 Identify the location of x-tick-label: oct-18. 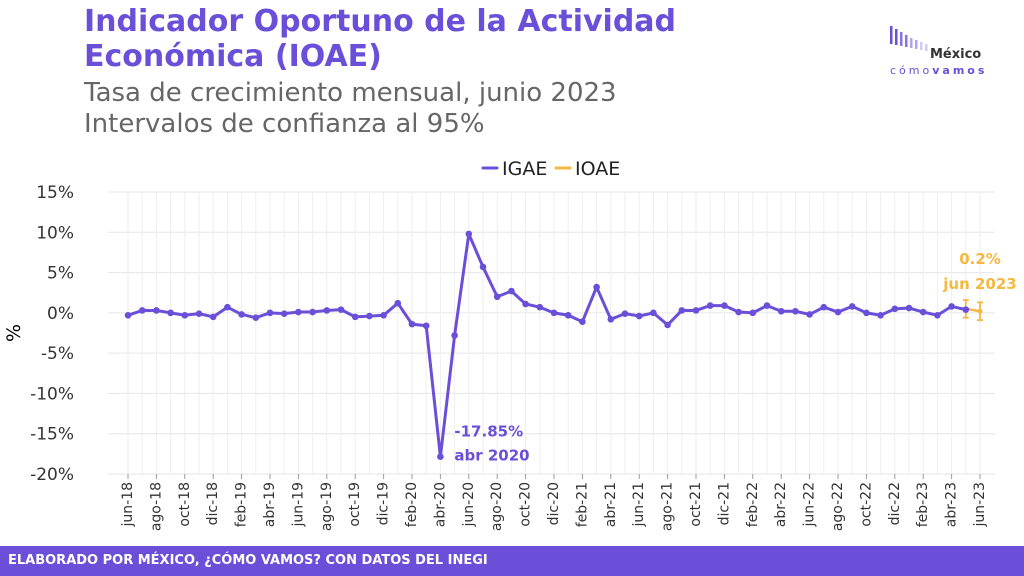
(185, 504).